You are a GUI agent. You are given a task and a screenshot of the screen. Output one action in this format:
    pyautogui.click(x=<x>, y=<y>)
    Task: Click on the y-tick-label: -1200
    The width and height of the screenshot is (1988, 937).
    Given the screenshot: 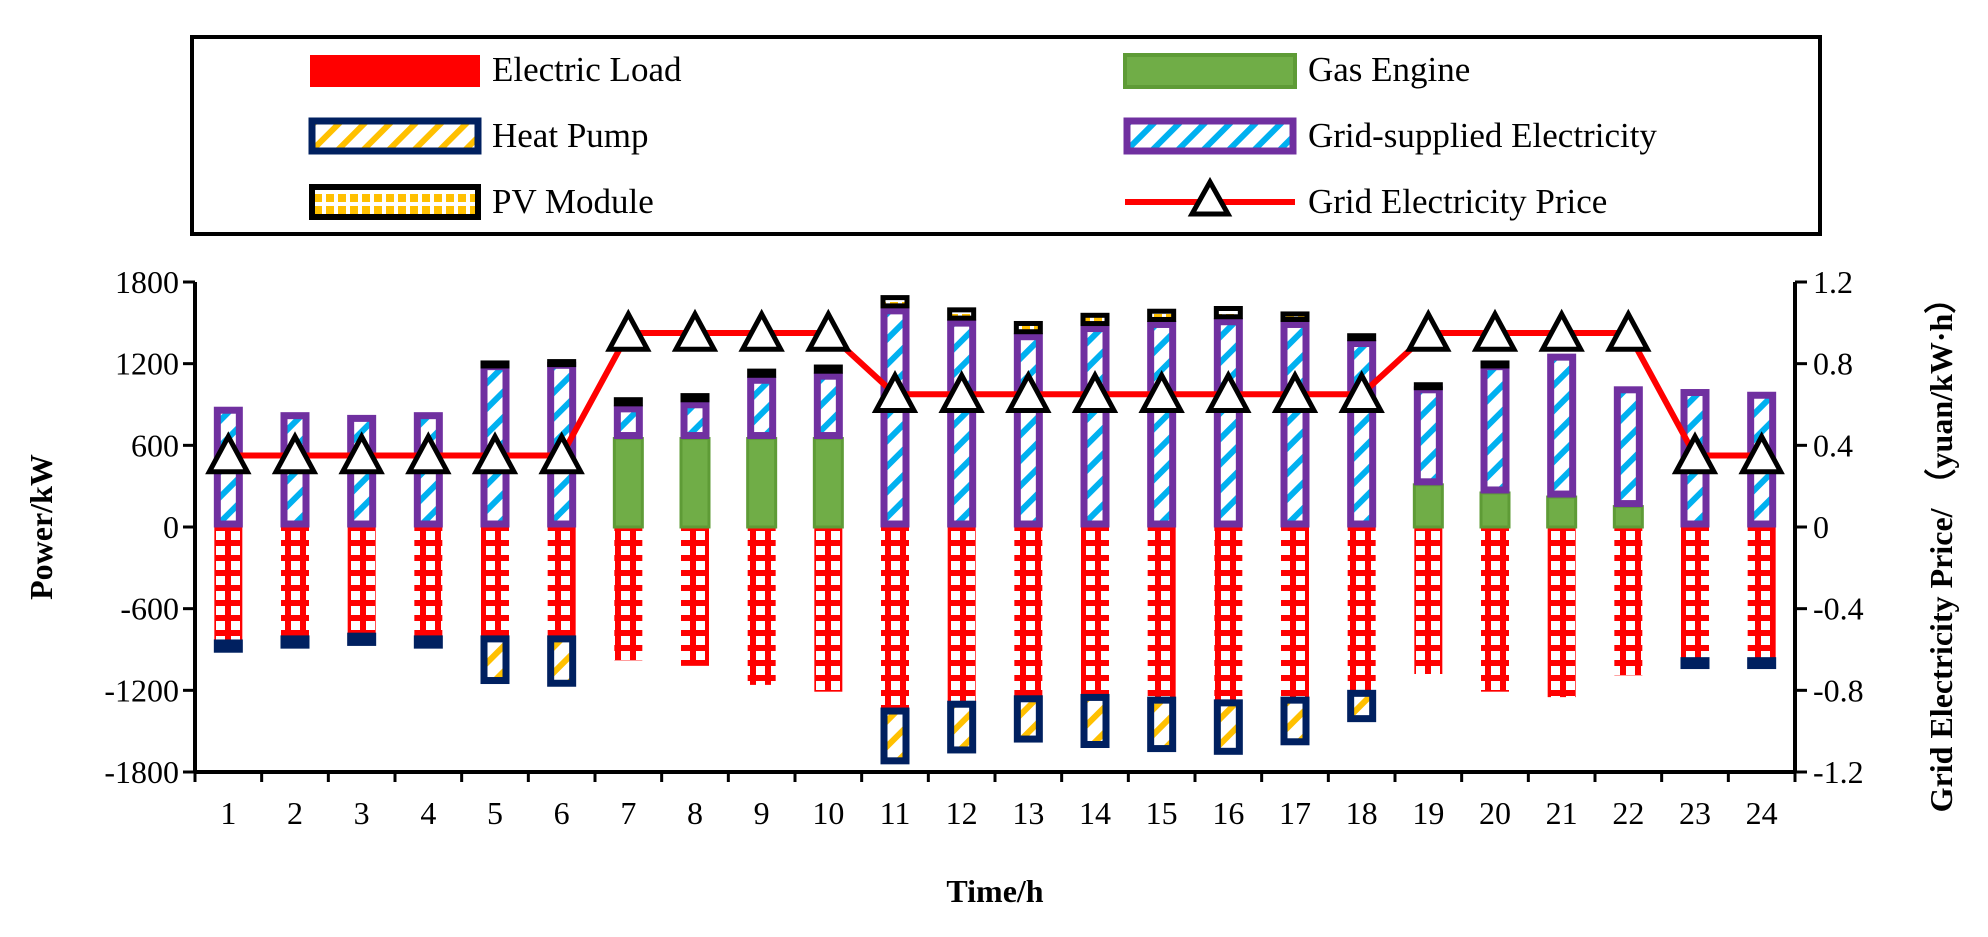 What is the action you would take?
    pyautogui.click(x=141, y=690)
    